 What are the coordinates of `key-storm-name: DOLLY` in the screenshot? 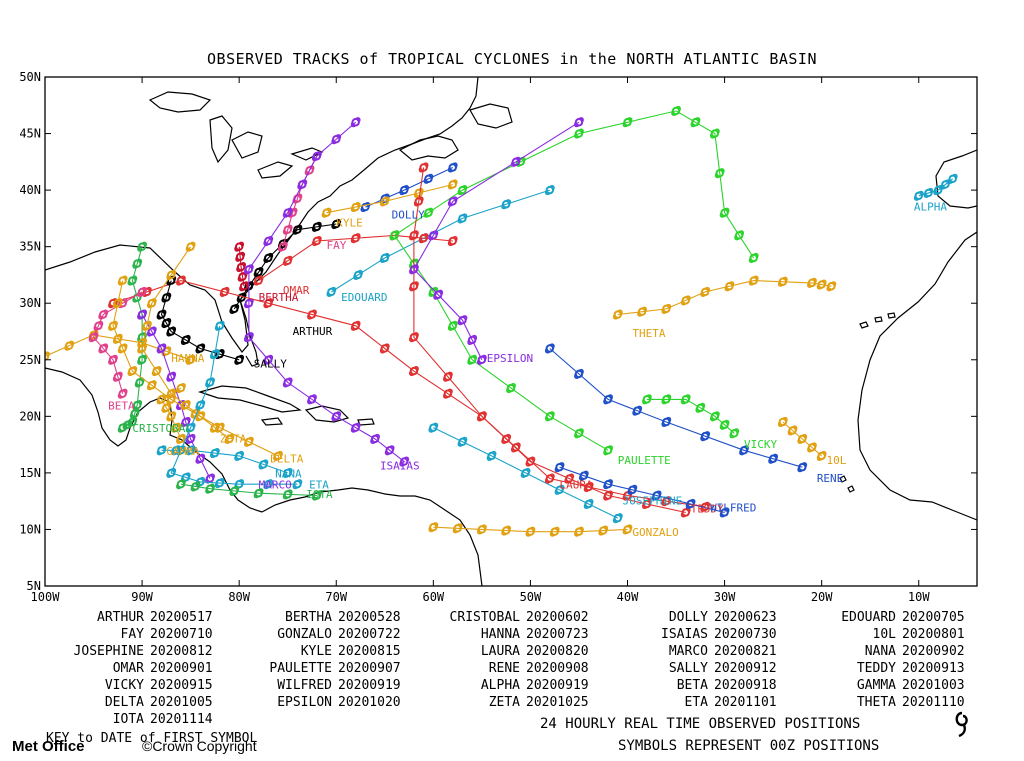 It's located at (688, 617).